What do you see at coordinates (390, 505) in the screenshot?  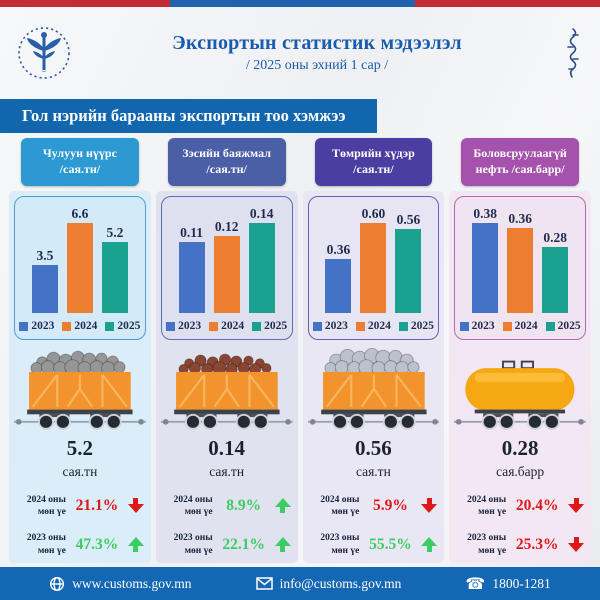 I see `iron-ore-vs-2024-value: 5.9%` at bounding box center [390, 505].